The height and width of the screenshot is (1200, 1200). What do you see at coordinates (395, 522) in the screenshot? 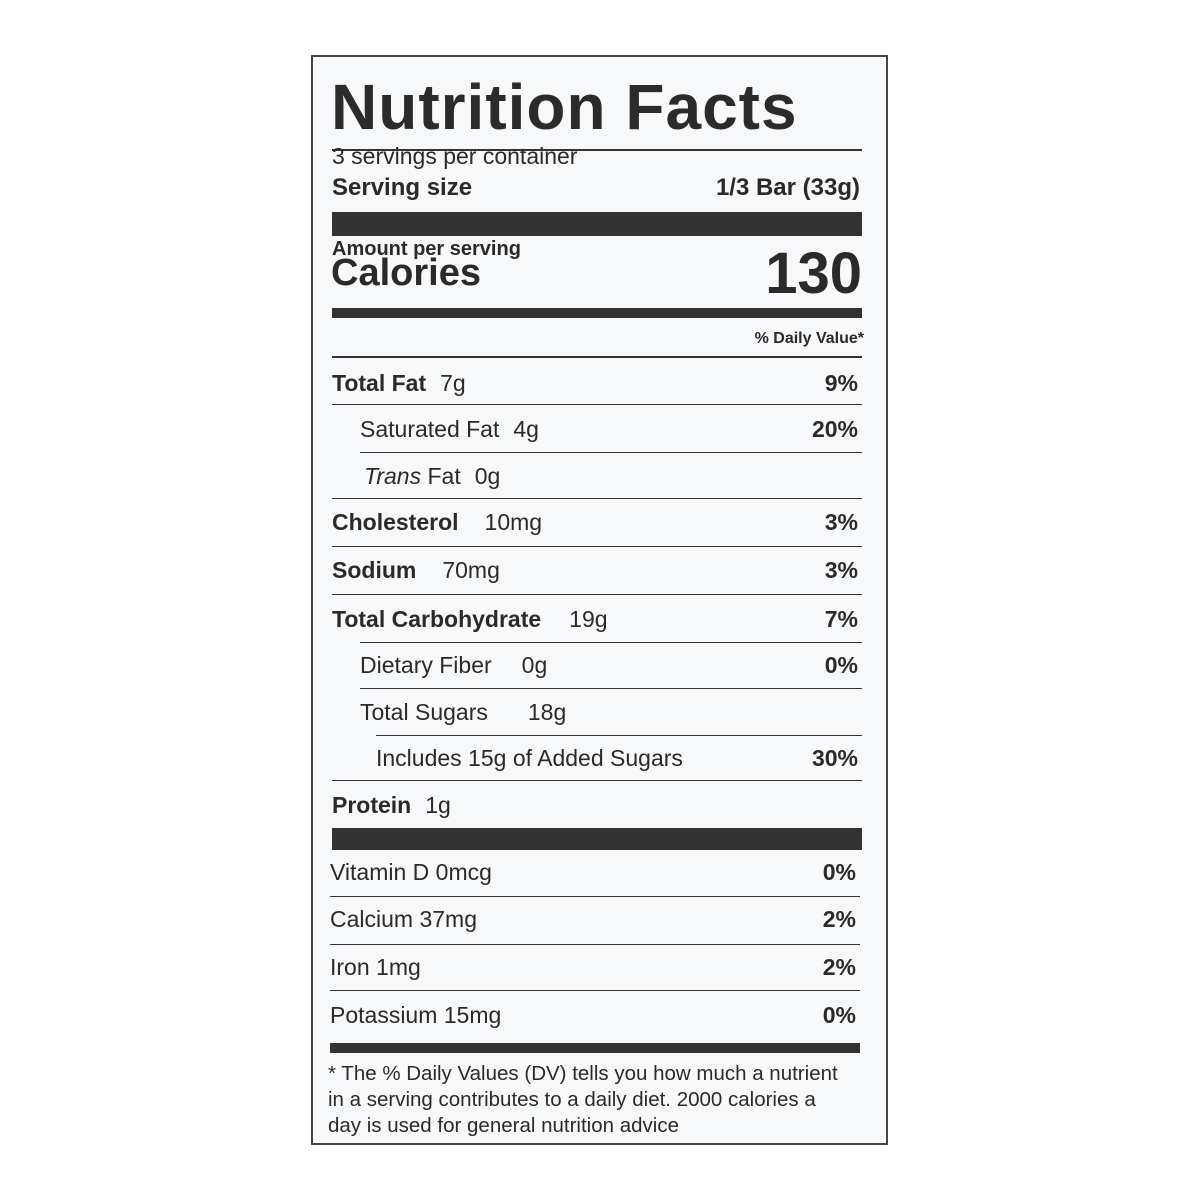
I see `nutrient-name: Cholesterol` at bounding box center [395, 522].